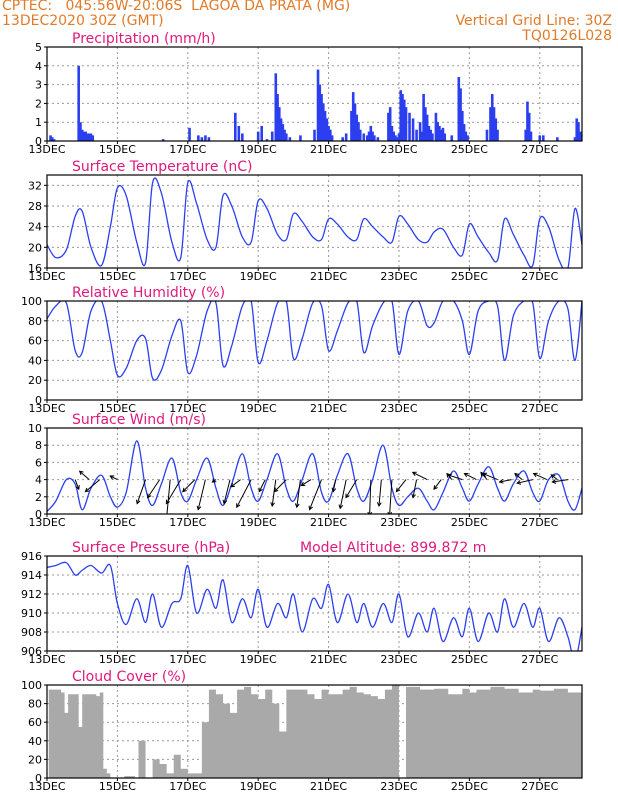 This screenshot has height=800, width=618. I want to click on panel-frame, so click(314, 603).